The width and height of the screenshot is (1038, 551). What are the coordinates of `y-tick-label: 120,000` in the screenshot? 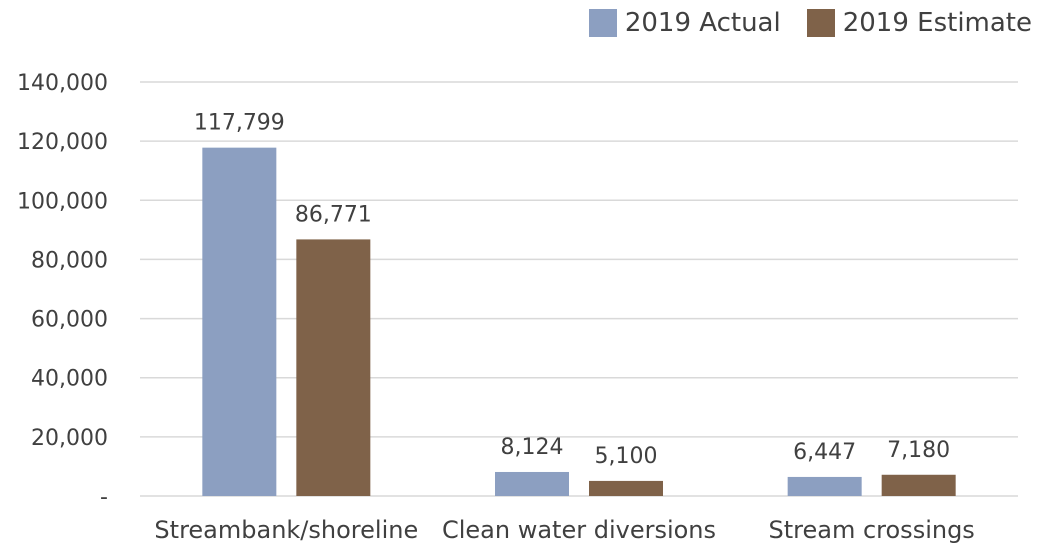 It's located at (62, 142).